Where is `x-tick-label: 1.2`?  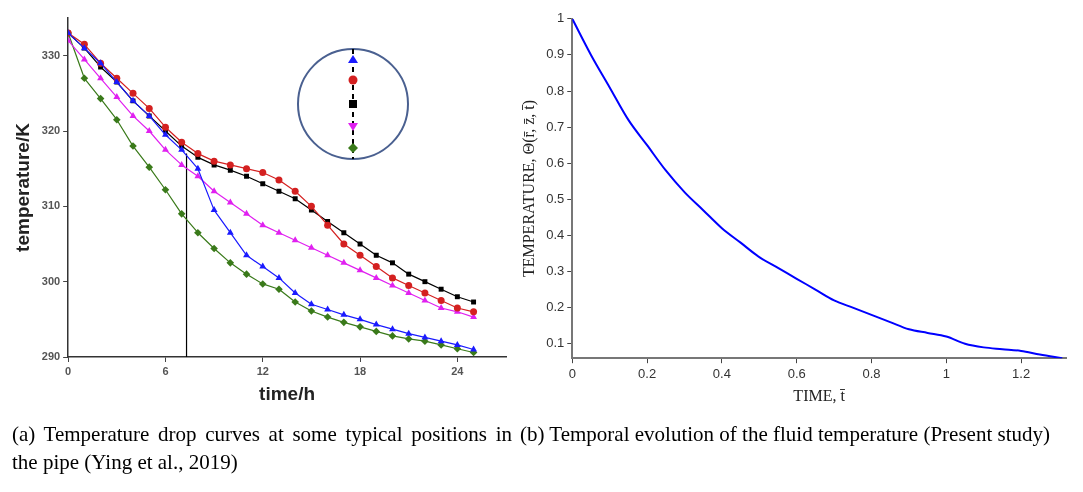
x-tick-label: 1.2 is located at coordinates (1021, 373).